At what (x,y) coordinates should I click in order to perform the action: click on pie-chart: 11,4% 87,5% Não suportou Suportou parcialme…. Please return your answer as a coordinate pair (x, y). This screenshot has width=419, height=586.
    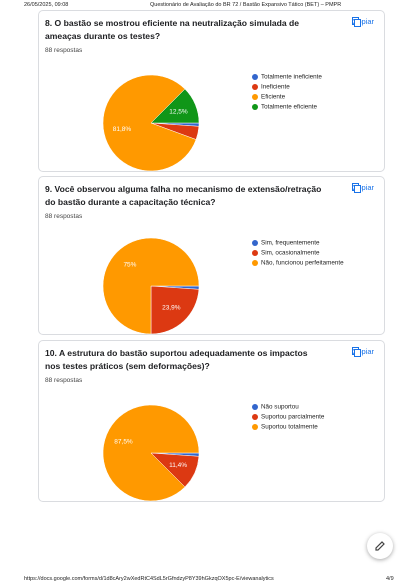
    Looking at the image, I should click on (213, 453).